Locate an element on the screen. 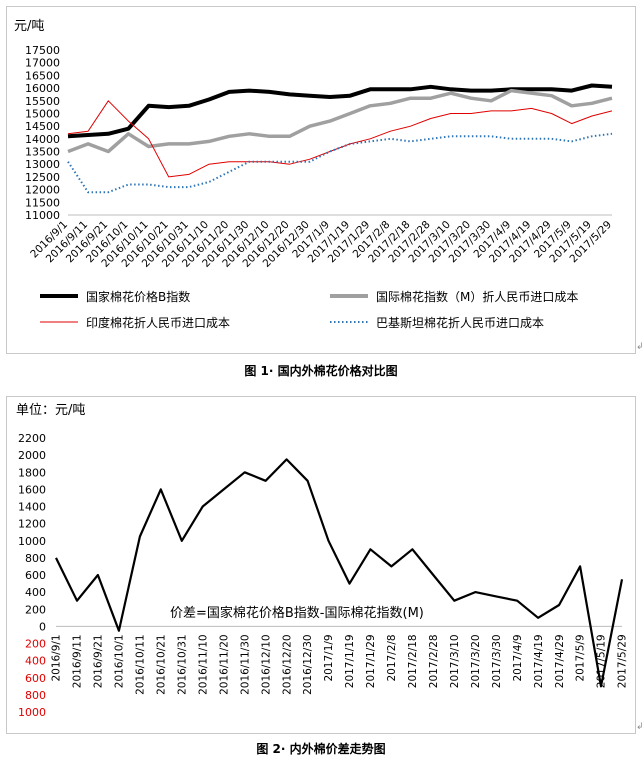 Image resolution: width=642 pixels, height=758 pixels. y-tick-label: 1800 is located at coordinates (32, 472).